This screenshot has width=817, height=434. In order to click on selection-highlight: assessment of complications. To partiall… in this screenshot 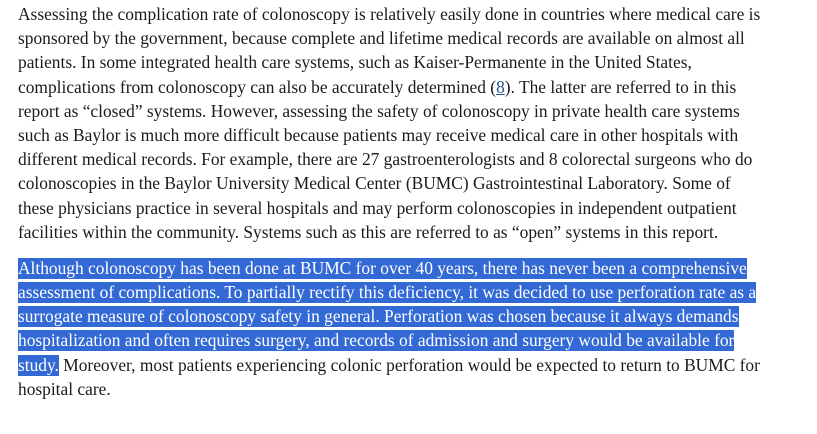, I will do `click(387, 293)`.